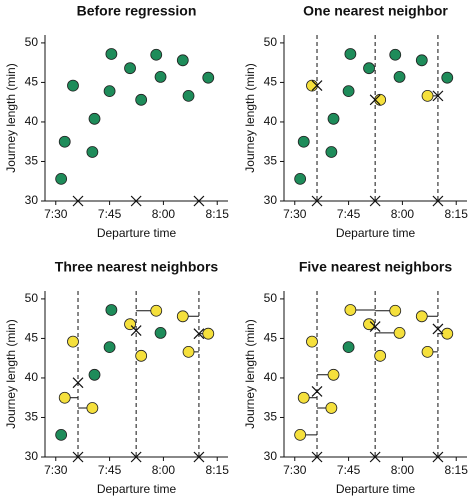 This screenshot has height=501, width=474. I want to click on panel-title: One nearest neighbor, so click(375, 11).